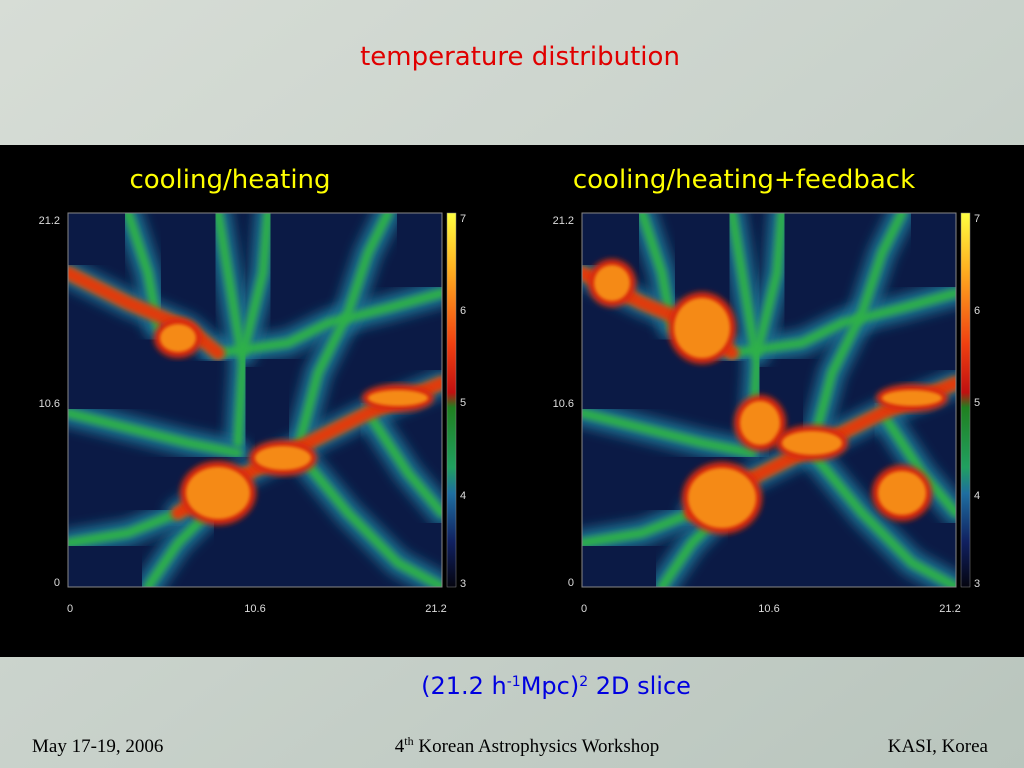 This screenshot has height=768, width=1024. Describe the element at coordinates (938, 746) in the screenshot. I see `footer-venue: KASI, Korea` at that location.